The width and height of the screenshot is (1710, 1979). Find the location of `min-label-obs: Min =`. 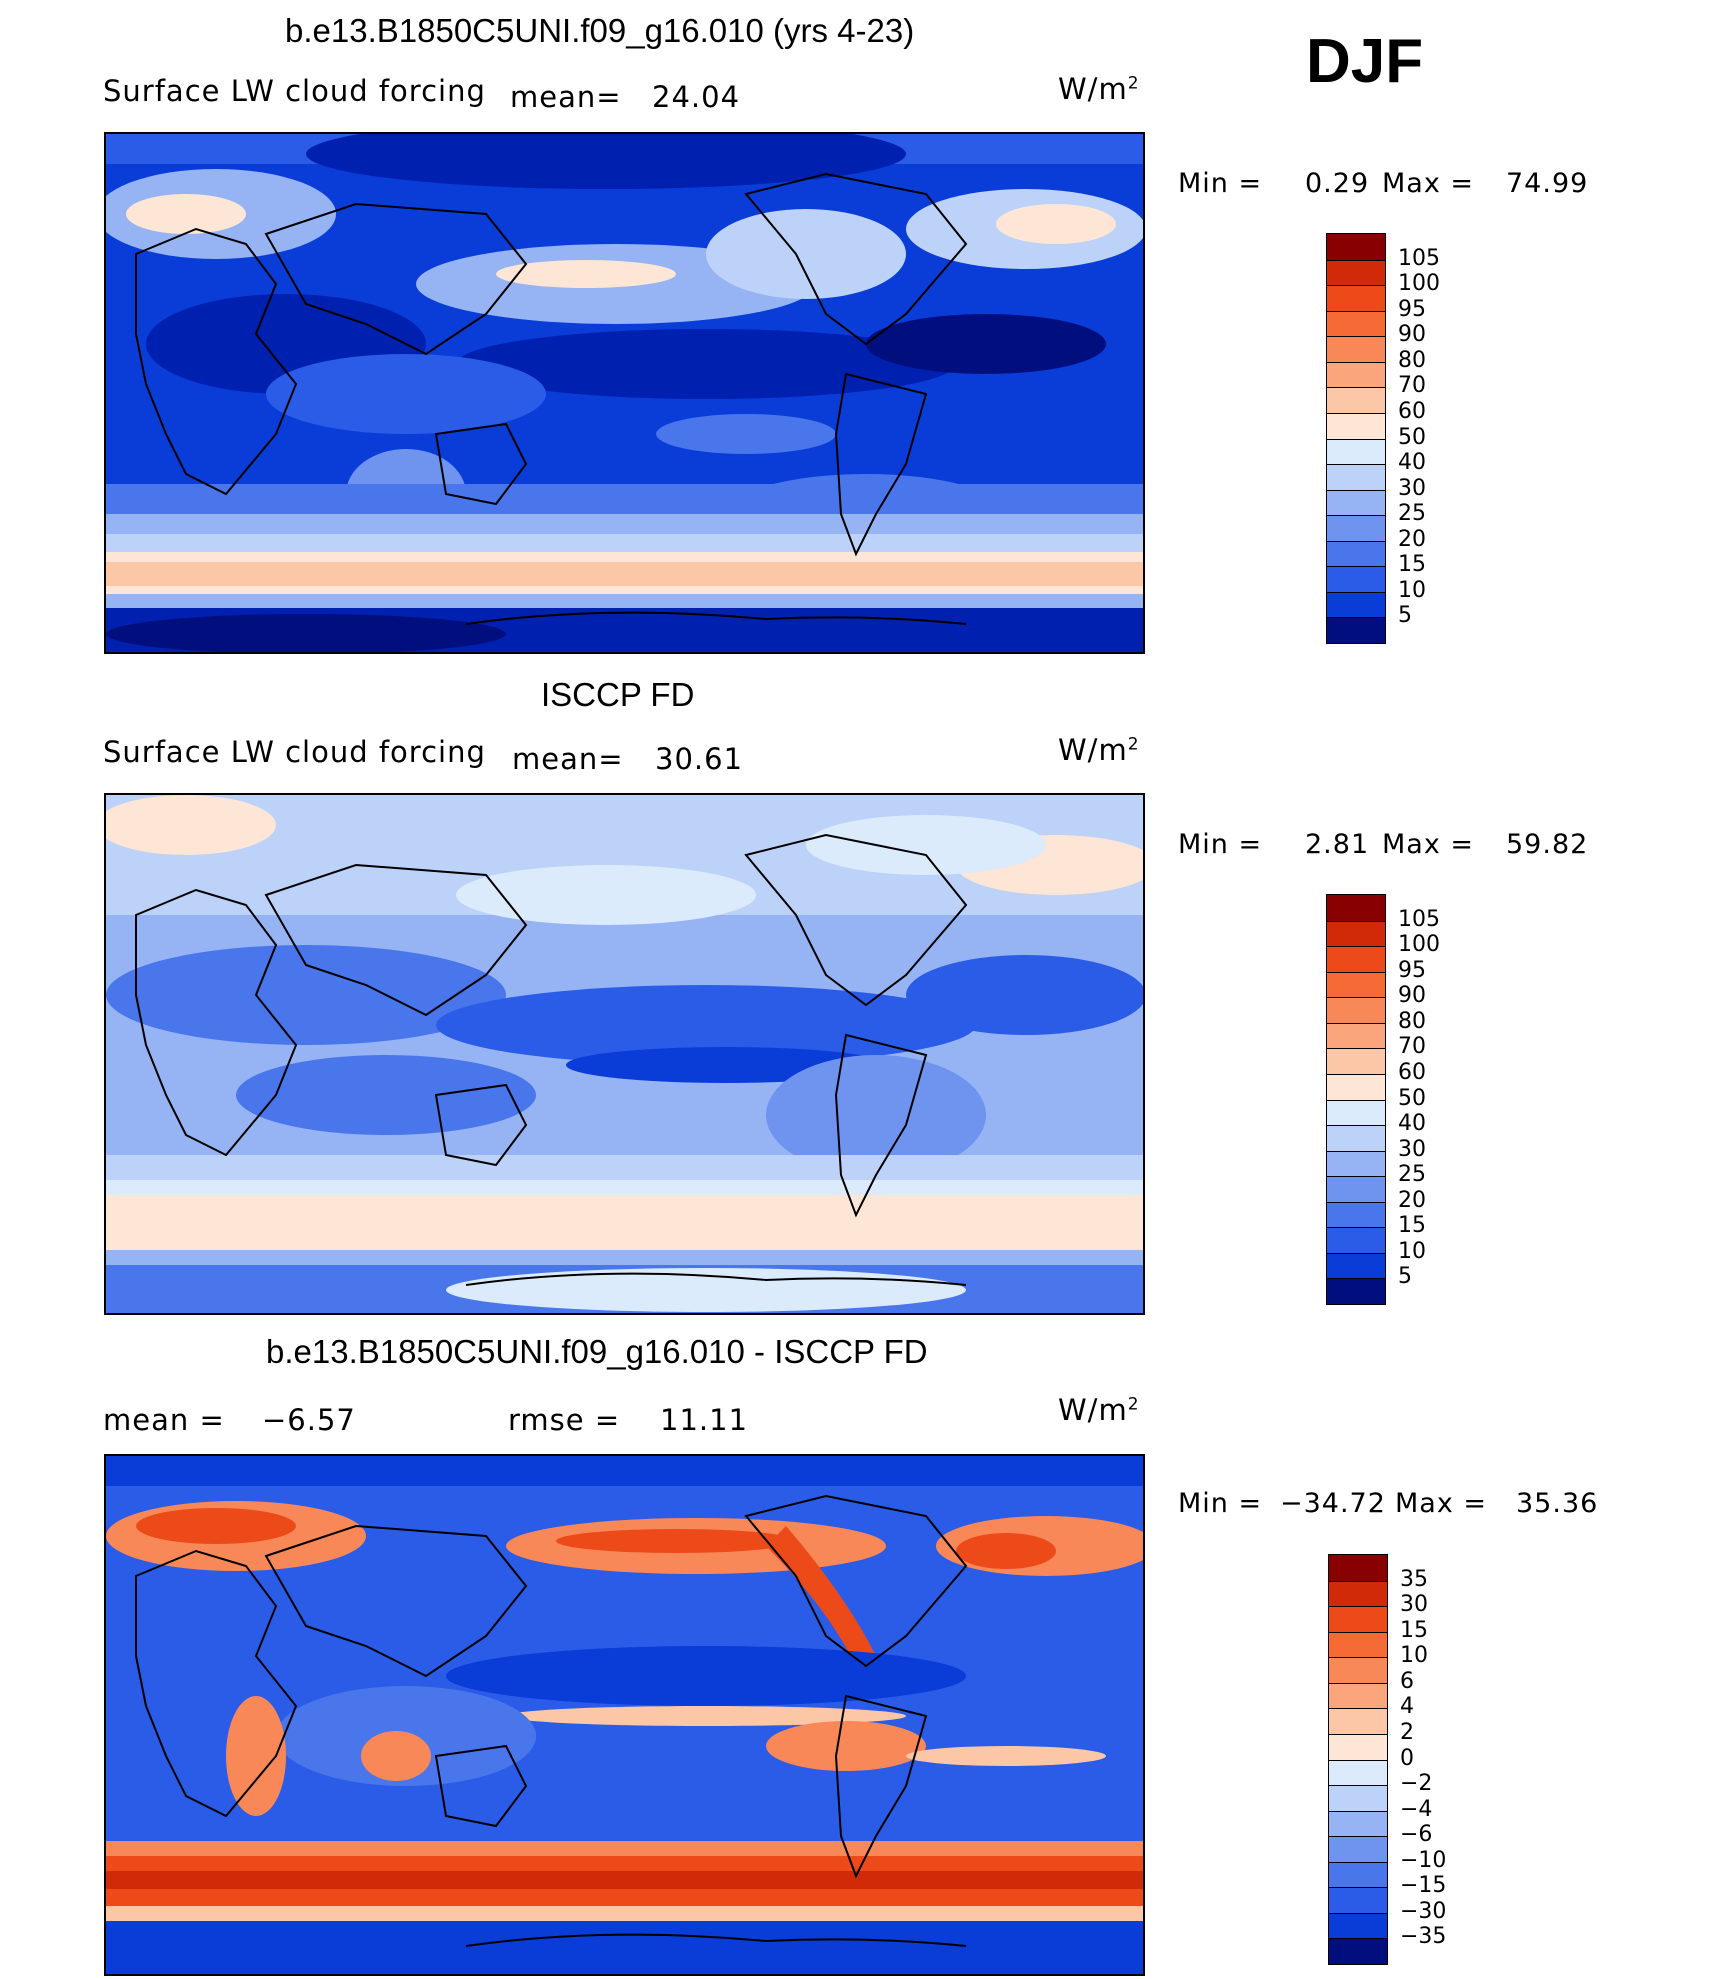

min-label-obs: Min = is located at coordinates (1220, 844).